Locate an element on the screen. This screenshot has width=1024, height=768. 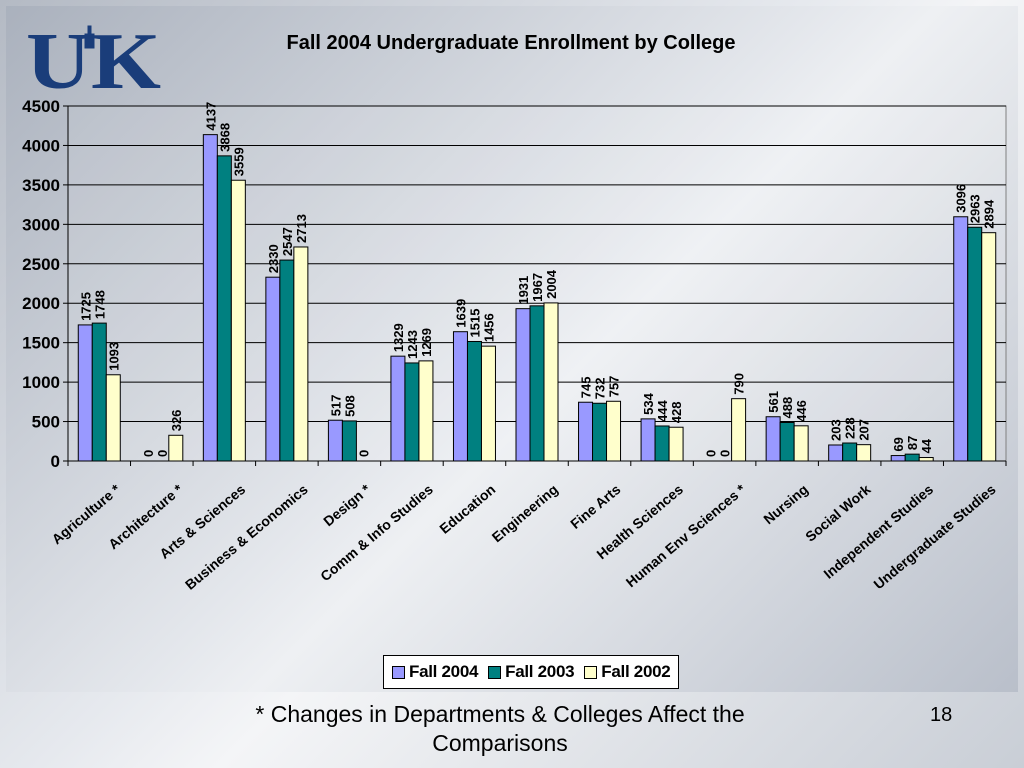
data-label: 3868 is located at coordinates (224, 137).